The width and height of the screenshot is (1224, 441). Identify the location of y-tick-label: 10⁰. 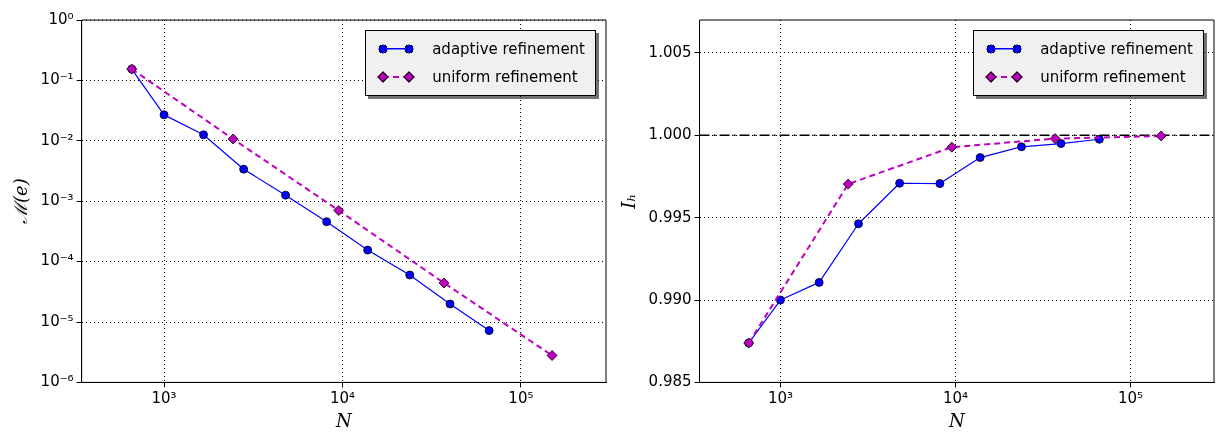
(61, 18).